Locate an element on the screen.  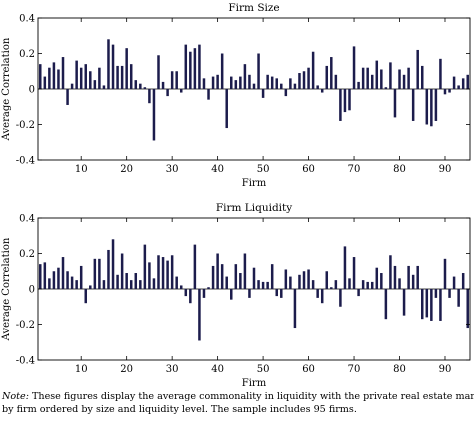
x-tick-label: 60 is located at coordinates (308, 369).